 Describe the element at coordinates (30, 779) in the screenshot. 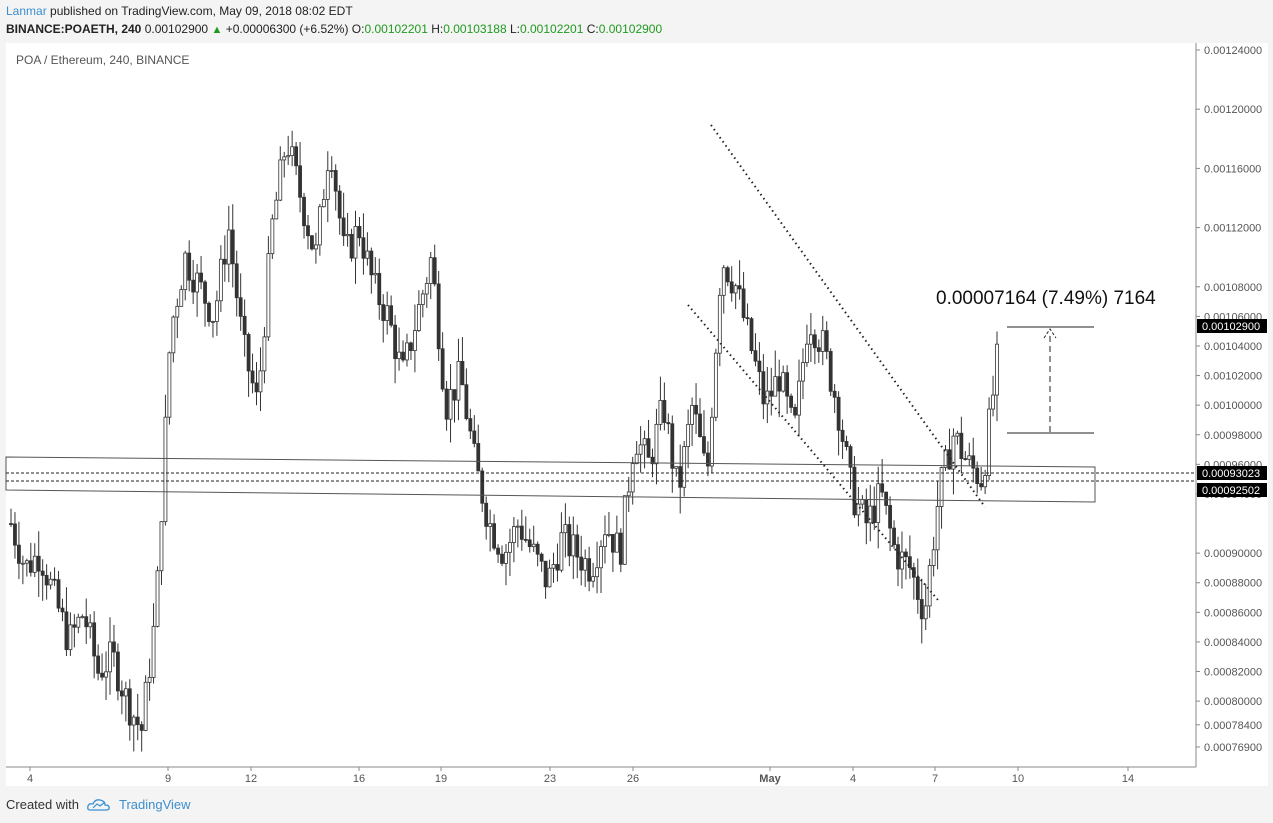

I see `time-tick-label: 4` at that location.